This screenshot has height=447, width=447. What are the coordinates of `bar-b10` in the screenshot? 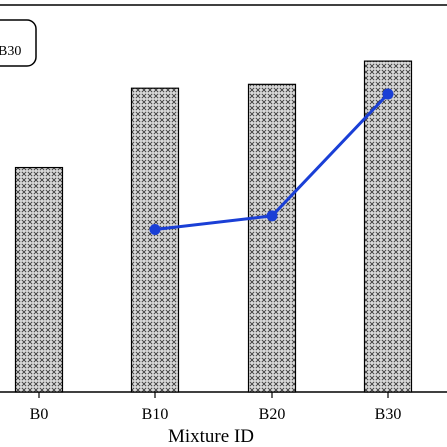 It's located at (155, 240).